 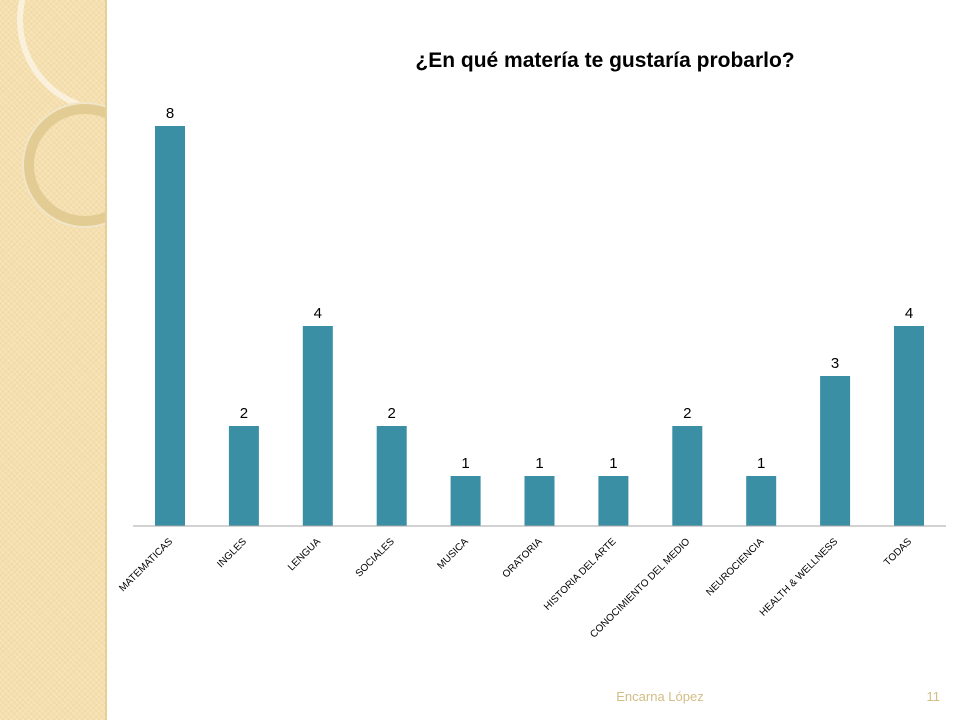 I want to click on bar-historia-del-arte, so click(x=613, y=501).